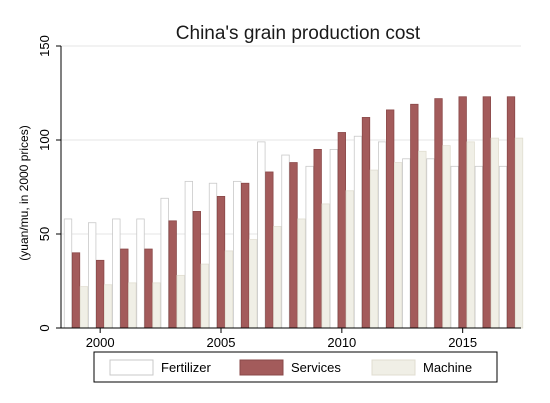  What do you see at coordinates (486, 212) in the screenshot?
I see `bar-services-2016` at bounding box center [486, 212].